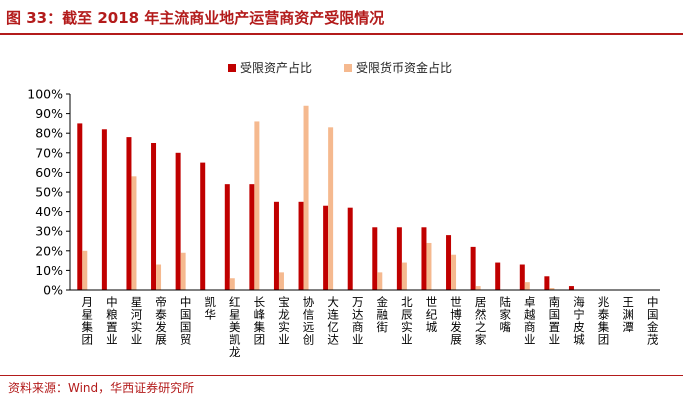  What do you see at coordinates (358, 321) in the screenshot?
I see `x-tick-label: 万达商业` at bounding box center [358, 321].